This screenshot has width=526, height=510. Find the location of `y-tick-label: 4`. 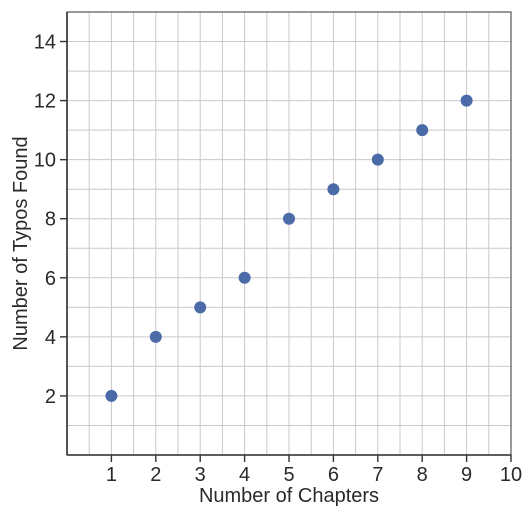

y-tick-label: 4 is located at coordinates (50, 338).